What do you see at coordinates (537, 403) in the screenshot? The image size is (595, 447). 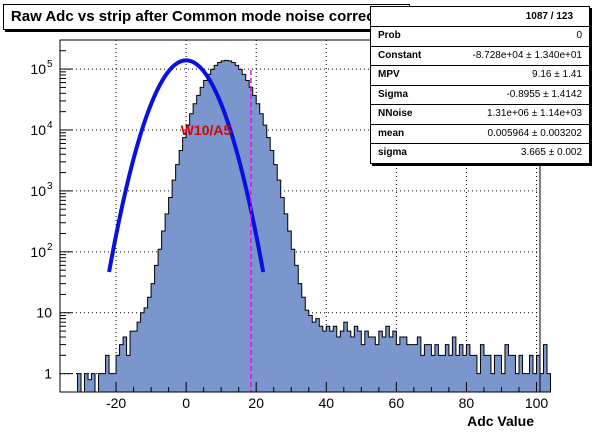 I see `x-tick-label: 100` at bounding box center [537, 403].